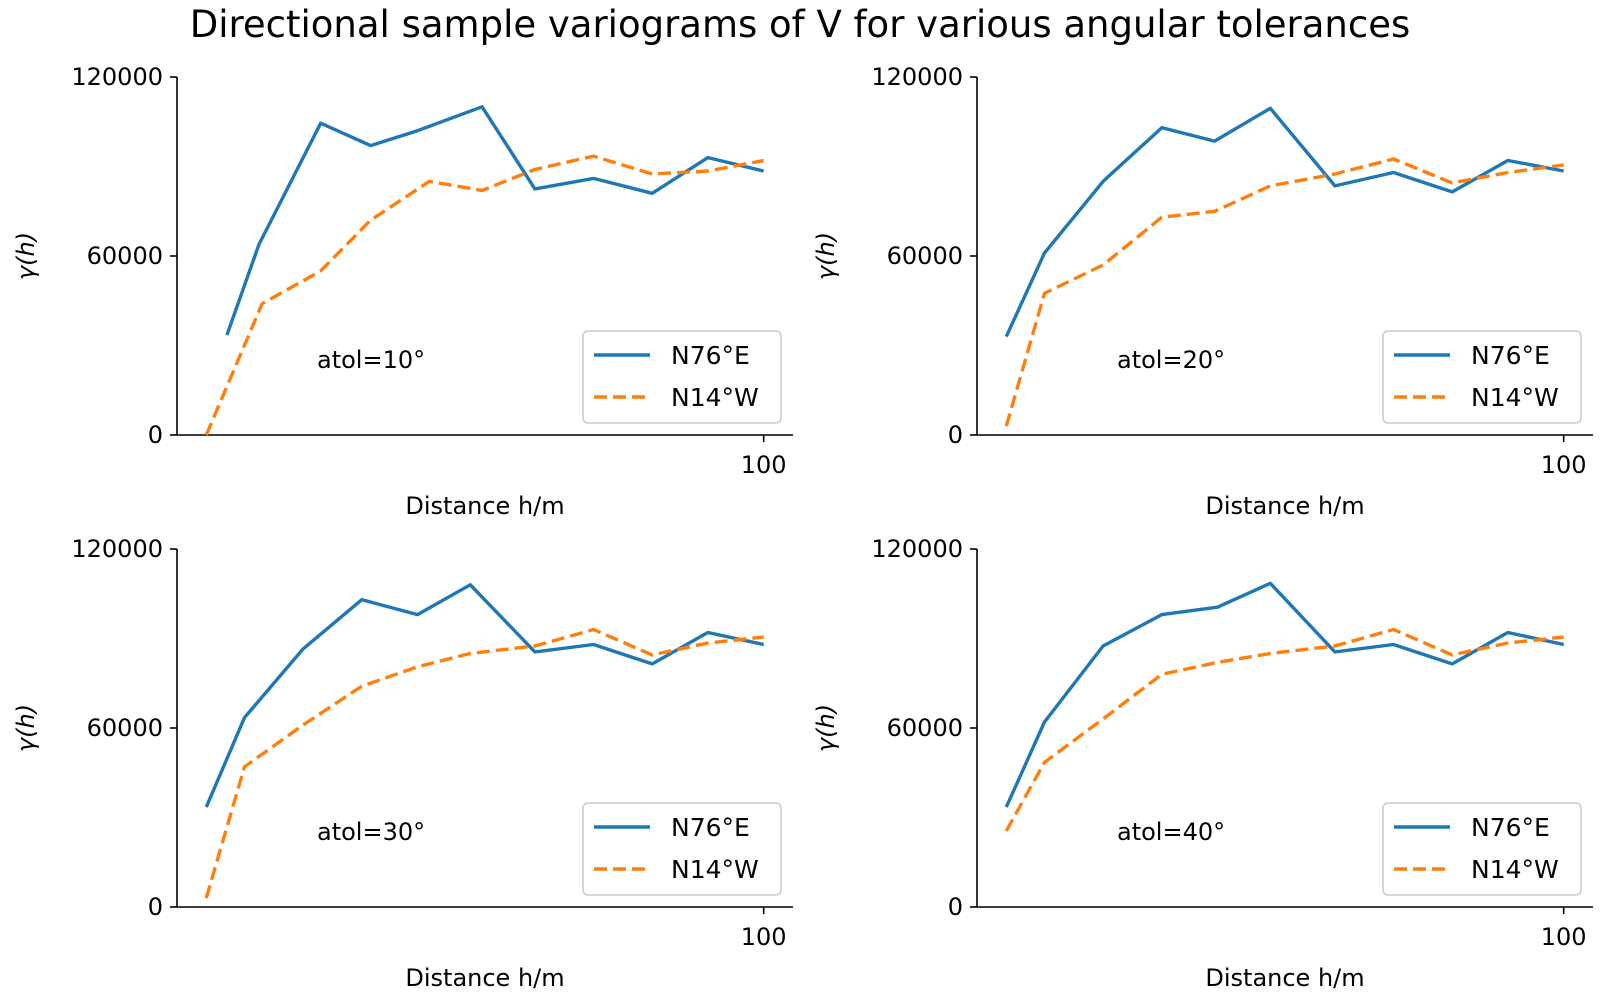 Image resolution: width=1600 pixels, height=1000 pixels. I want to click on panel-1-legend-label: N14°W, so click(715, 397).